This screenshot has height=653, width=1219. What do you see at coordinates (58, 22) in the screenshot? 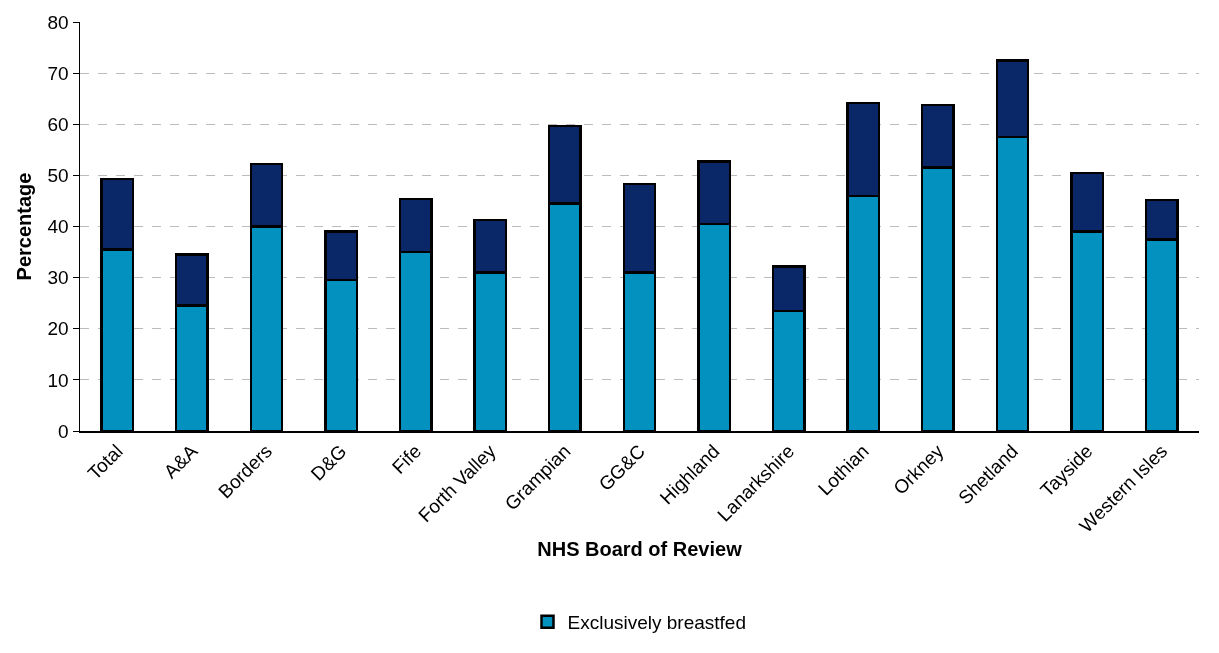
I see `y-tick-label: 80` at bounding box center [58, 22].